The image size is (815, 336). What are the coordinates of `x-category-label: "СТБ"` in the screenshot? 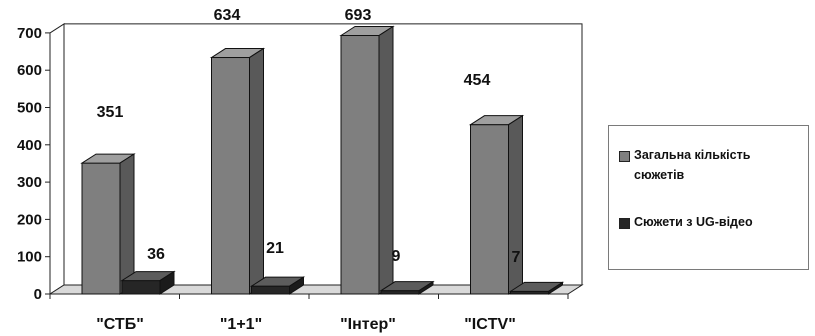 It's located at (120, 324).